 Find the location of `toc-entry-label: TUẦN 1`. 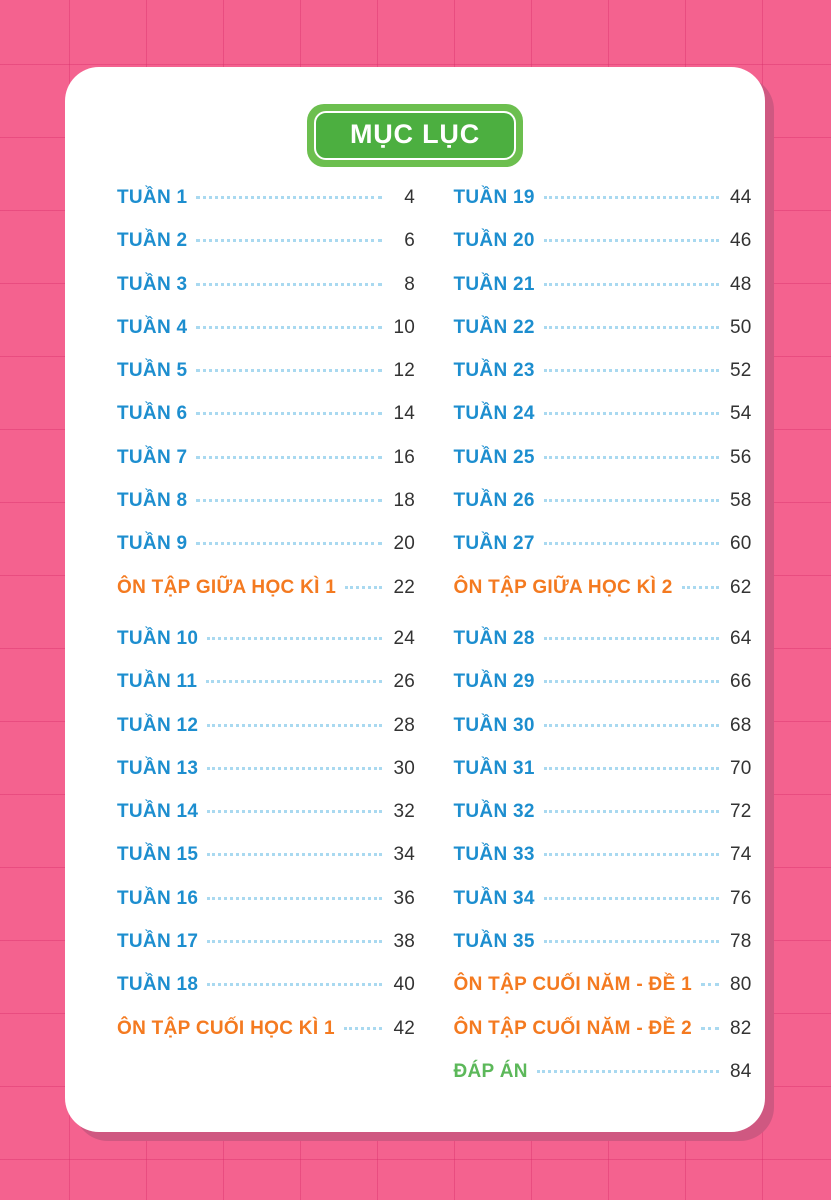

toc-entry-label: TUẦN 1 is located at coordinates (152, 197).